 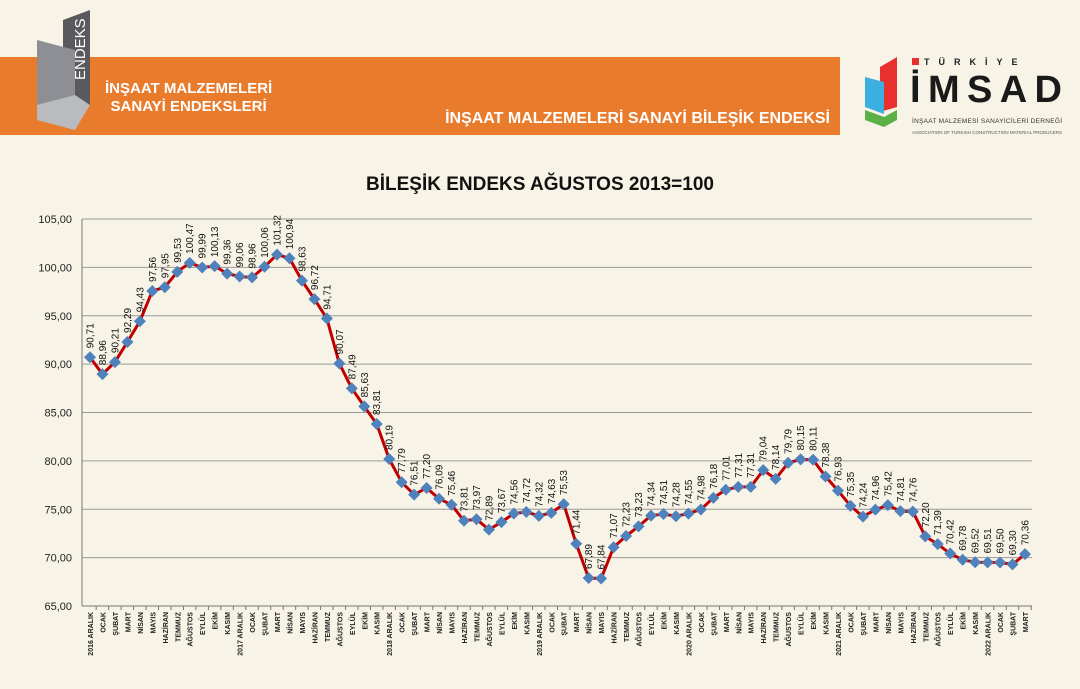 I want to click on data-label: 71,07, so click(x=614, y=525).